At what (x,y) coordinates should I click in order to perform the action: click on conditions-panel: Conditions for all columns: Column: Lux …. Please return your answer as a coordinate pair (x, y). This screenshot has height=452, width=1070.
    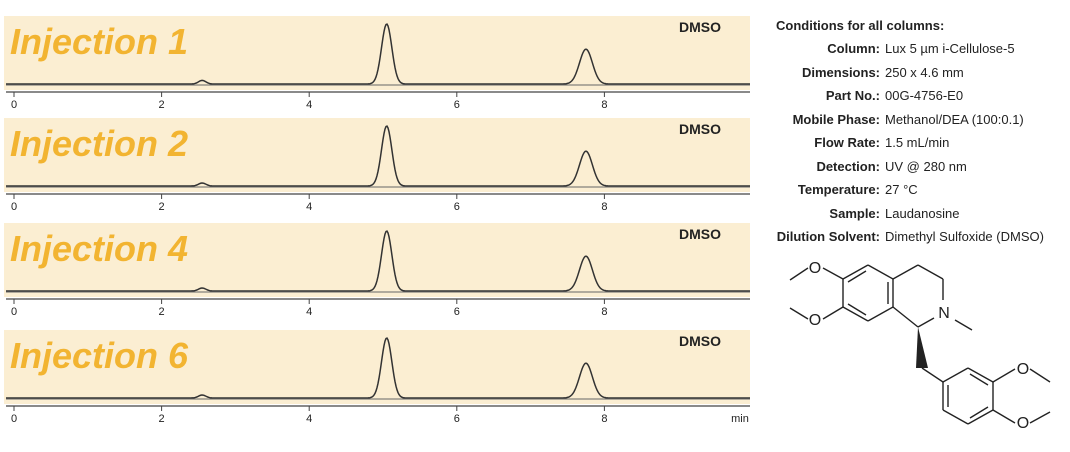
    Looking at the image, I should click on (912, 133).